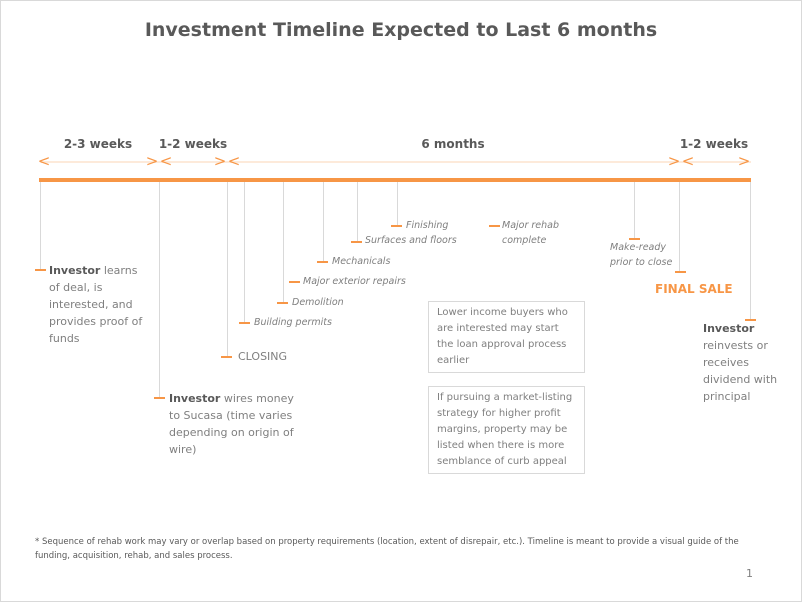 The height and width of the screenshot is (602, 802). I want to click on milestone-major-rehab: Major rehab complete, so click(531, 233).